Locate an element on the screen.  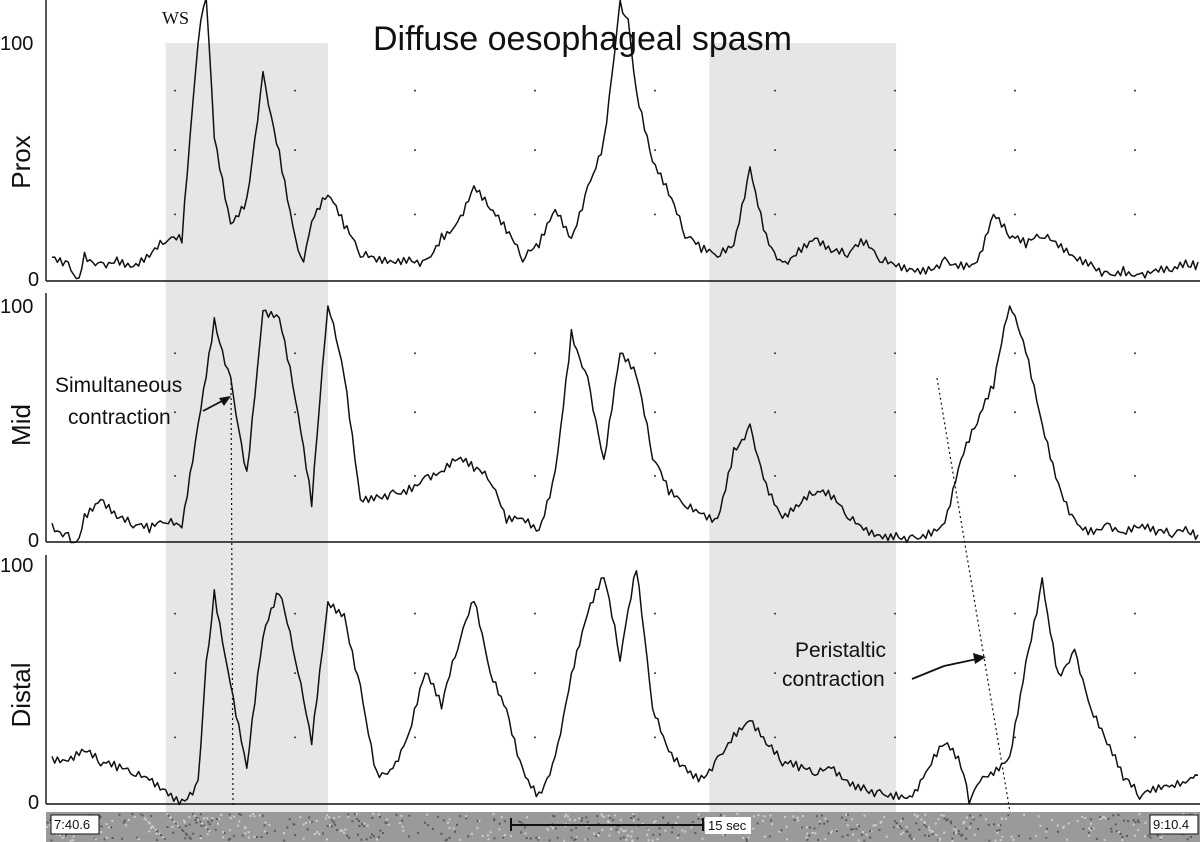
annotation-peristaltic-arrow-upper is located at coordinates (960, 662).